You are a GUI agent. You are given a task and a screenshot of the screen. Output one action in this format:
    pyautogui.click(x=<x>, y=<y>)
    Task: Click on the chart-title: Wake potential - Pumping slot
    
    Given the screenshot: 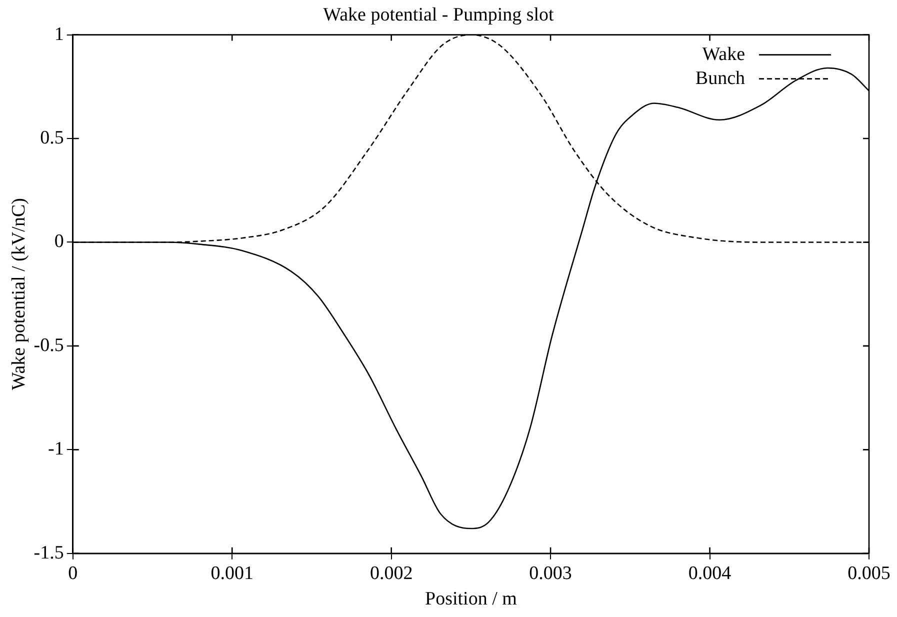 What is the action you would take?
    pyautogui.click(x=439, y=15)
    